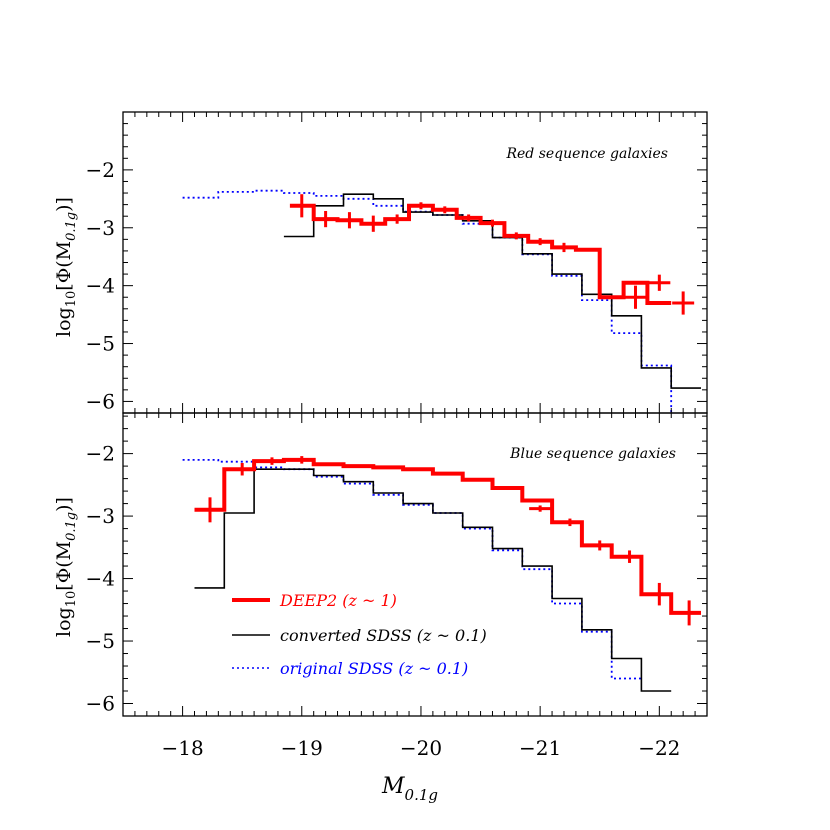 This screenshot has width=830, height=830. What do you see at coordinates (421, 748) in the screenshot?
I see `x-tick-label: −20` at bounding box center [421, 748].